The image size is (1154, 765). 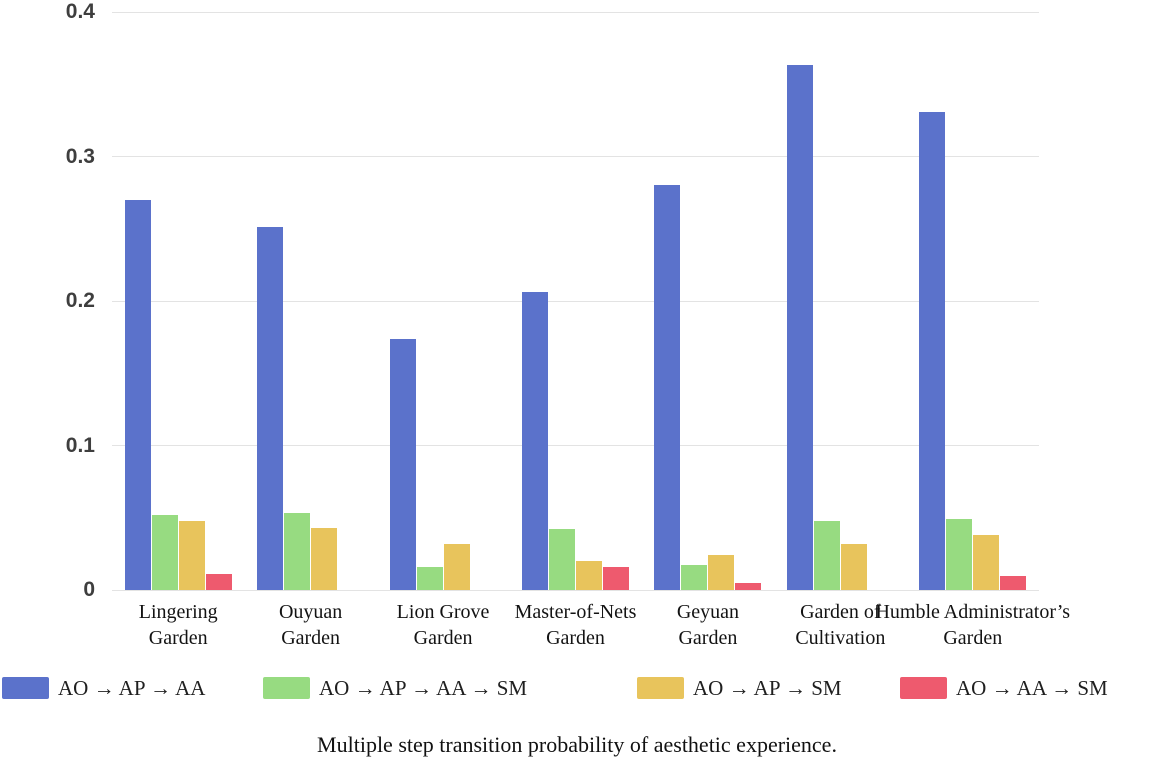 What do you see at coordinates (164, 552) in the screenshot?
I see `bar-ao-ap-aa-sm-lingering-garden` at bounding box center [164, 552].